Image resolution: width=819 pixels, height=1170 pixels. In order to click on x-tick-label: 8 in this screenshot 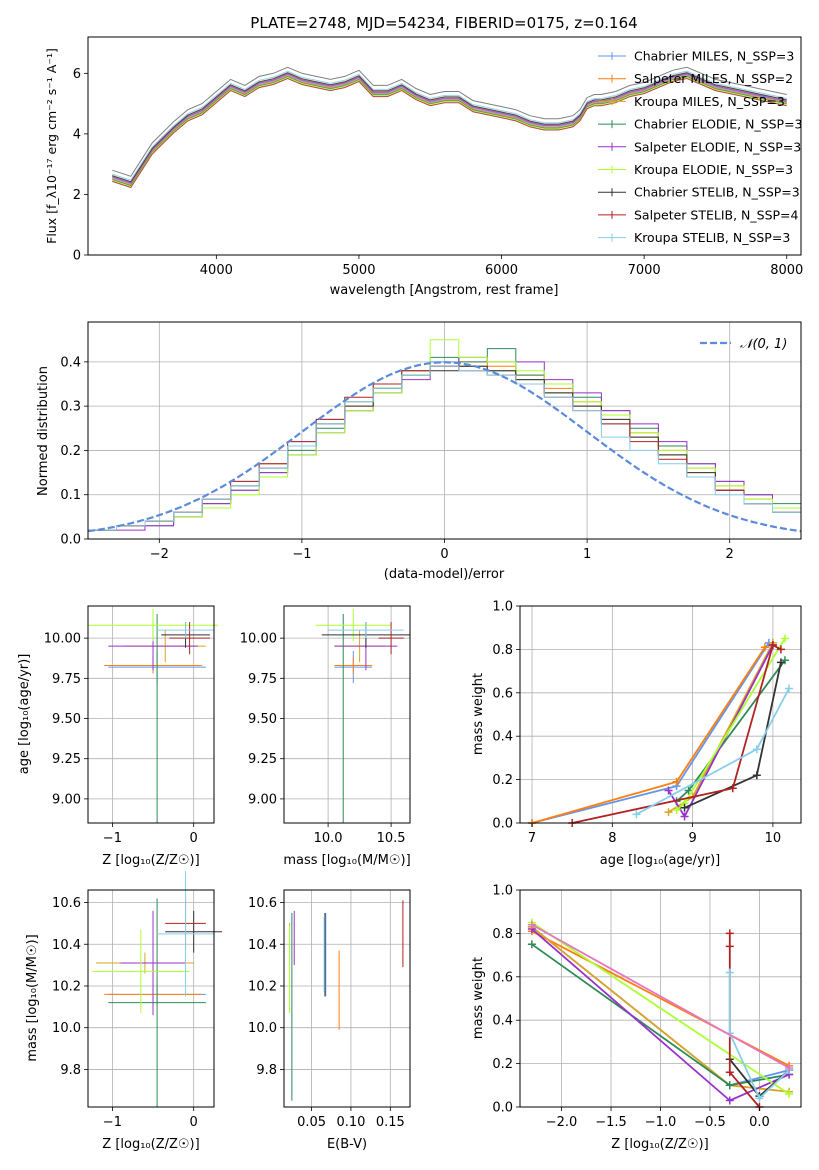, I will do `click(612, 838)`.